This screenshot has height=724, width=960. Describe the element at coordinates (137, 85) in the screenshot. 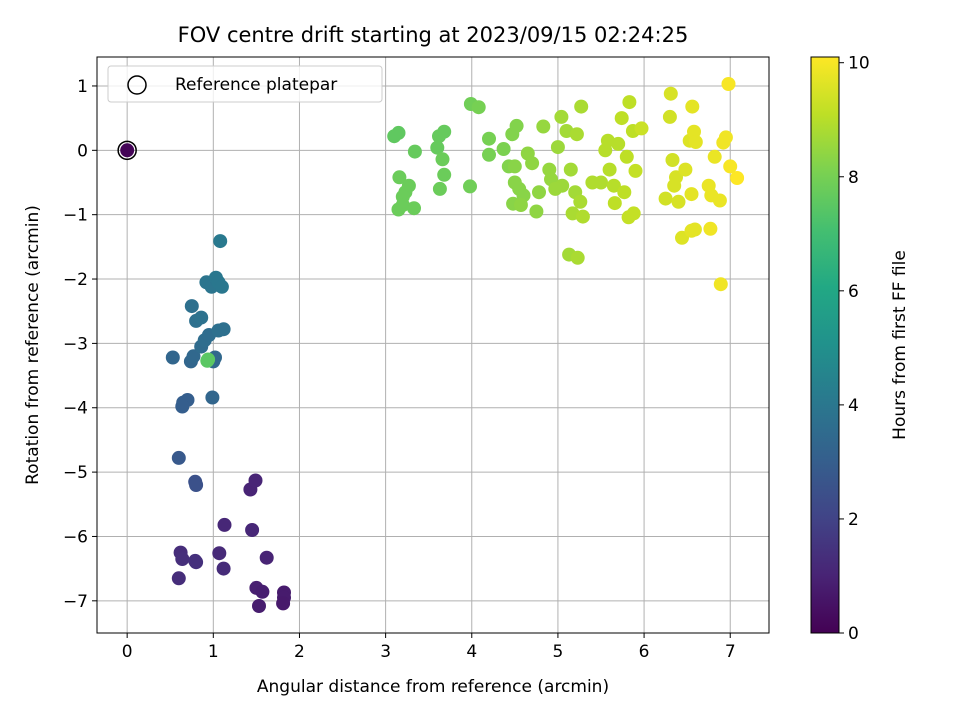

I see `legend-marker-reference` at that location.